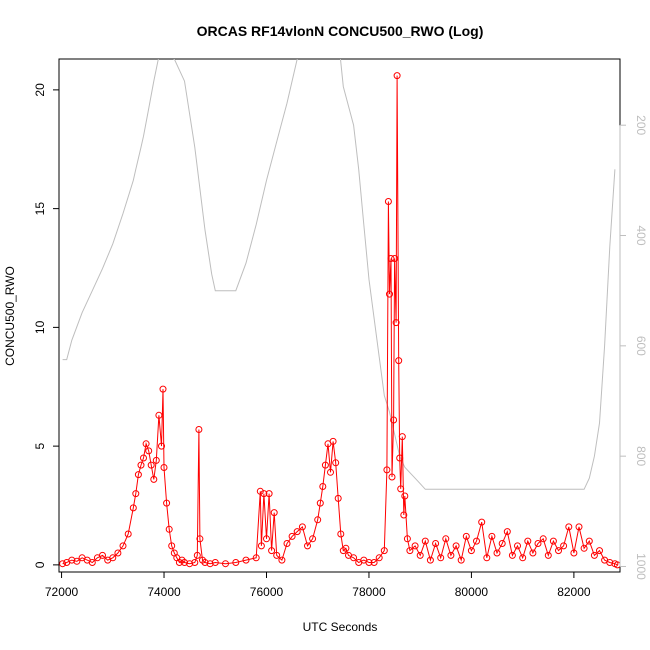 The height and width of the screenshot is (650, 650). I want to click on y-tick-label: 15, so click(40, 209).